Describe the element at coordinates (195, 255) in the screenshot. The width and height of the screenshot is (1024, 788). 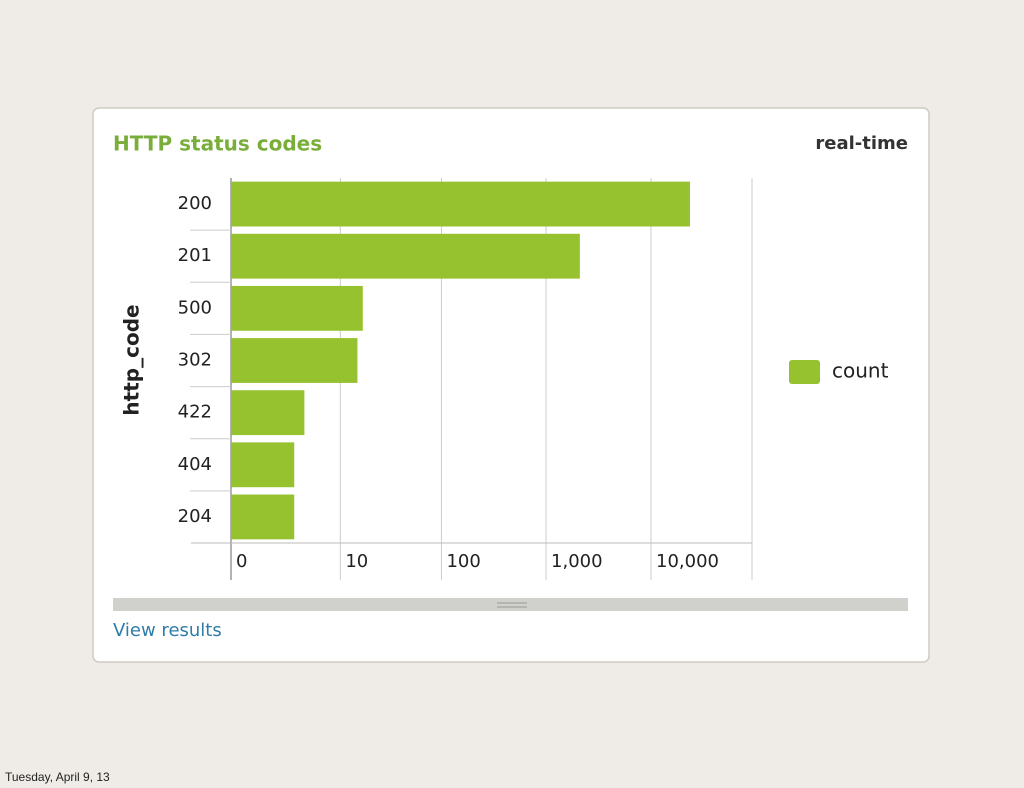
I see `y-tick-label: 201` at that location.